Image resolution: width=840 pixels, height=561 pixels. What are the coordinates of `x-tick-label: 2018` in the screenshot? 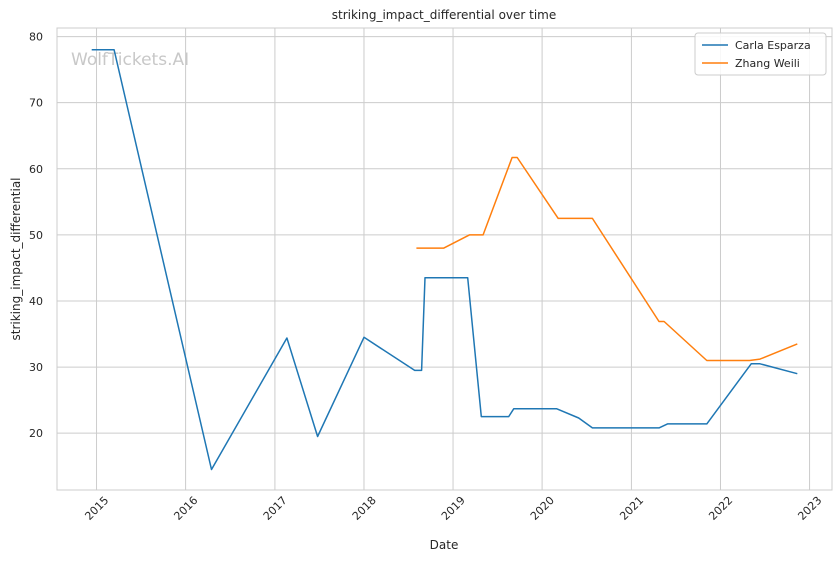 It's located at (364, 508).